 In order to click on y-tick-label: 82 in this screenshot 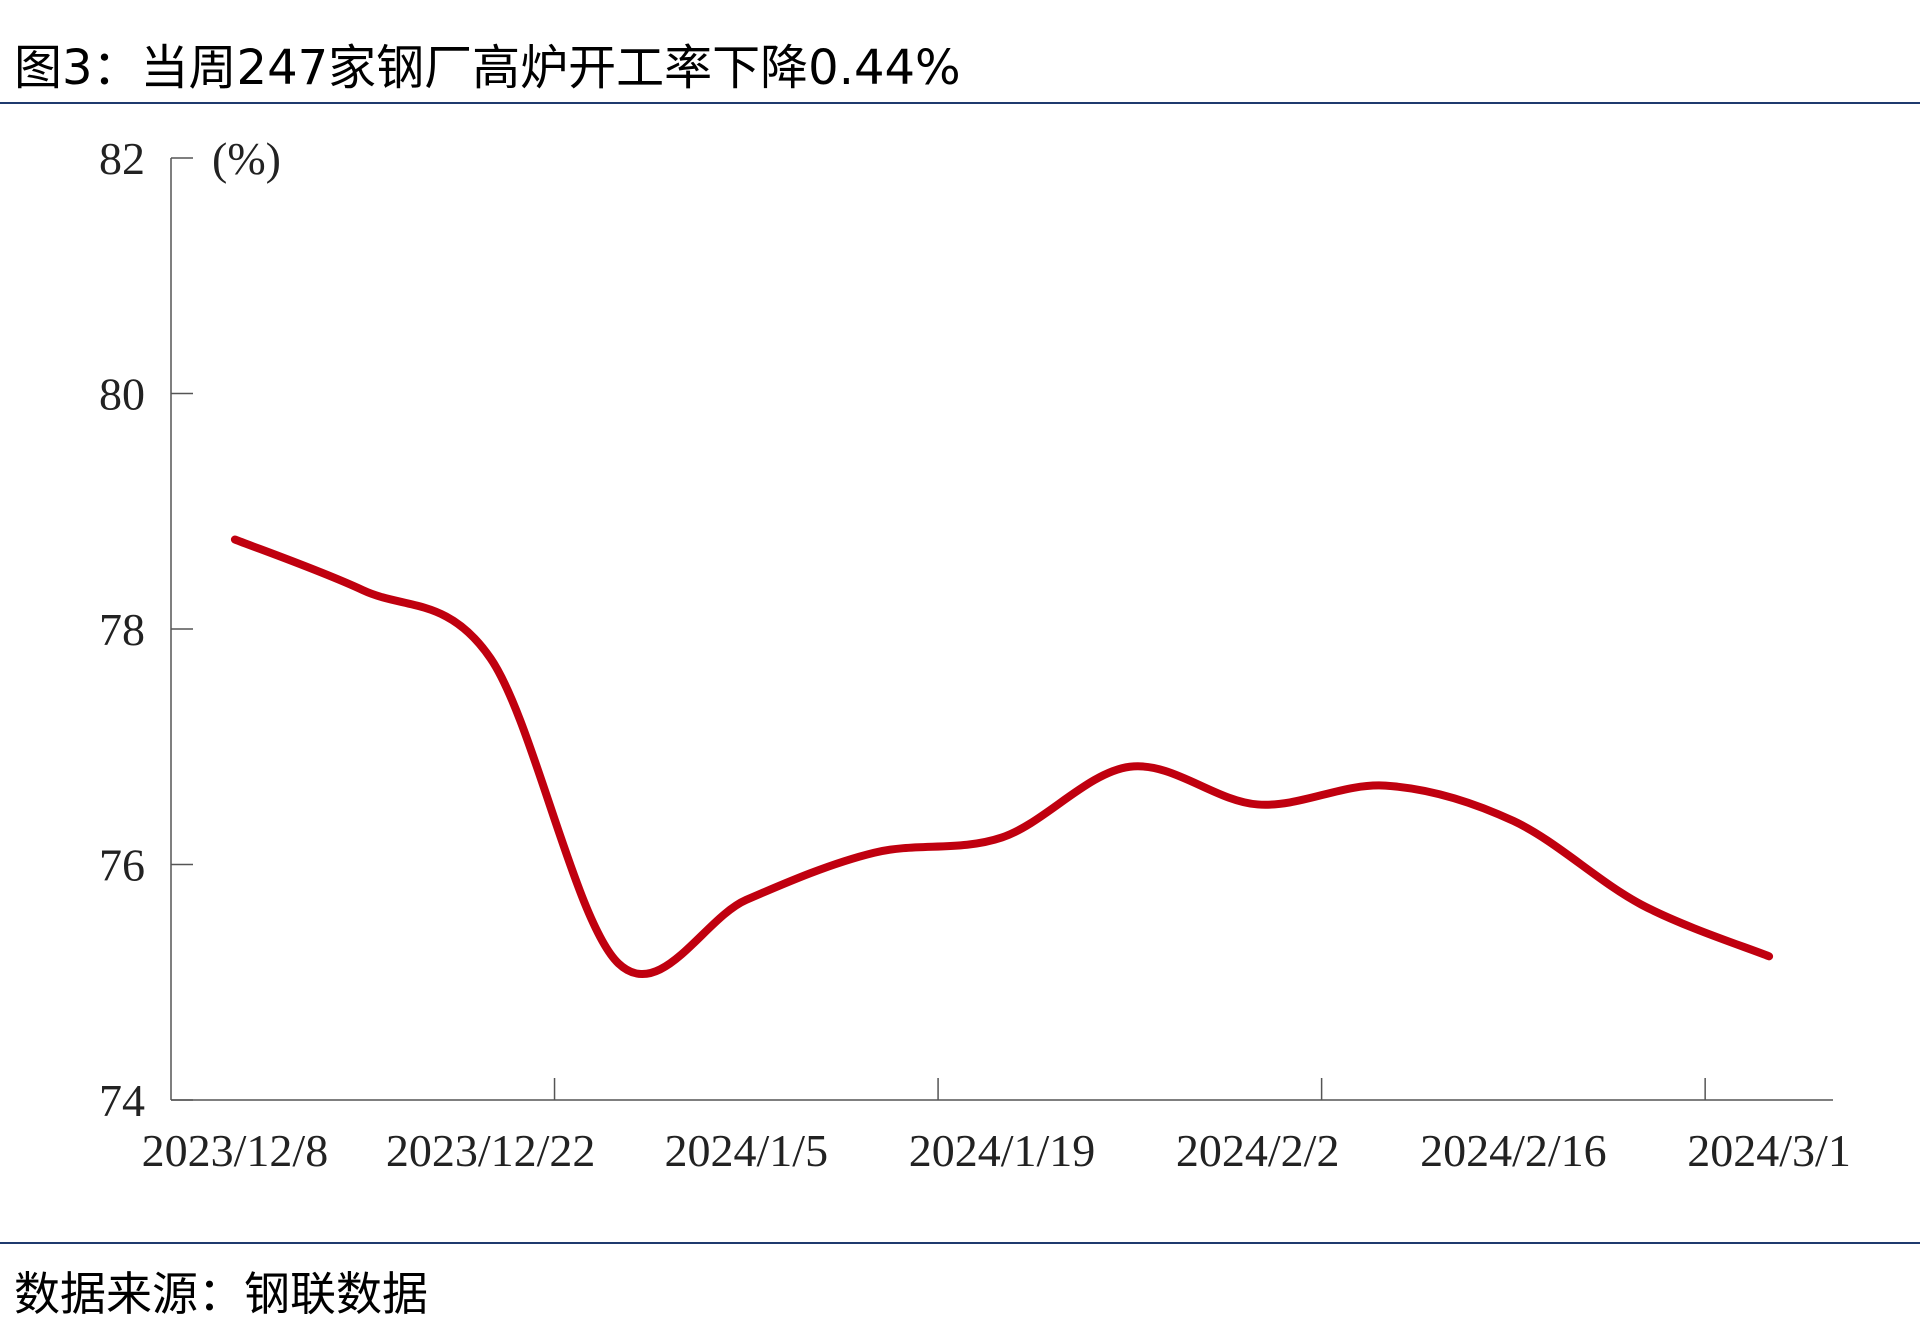, I will do `click(122, 158)`.